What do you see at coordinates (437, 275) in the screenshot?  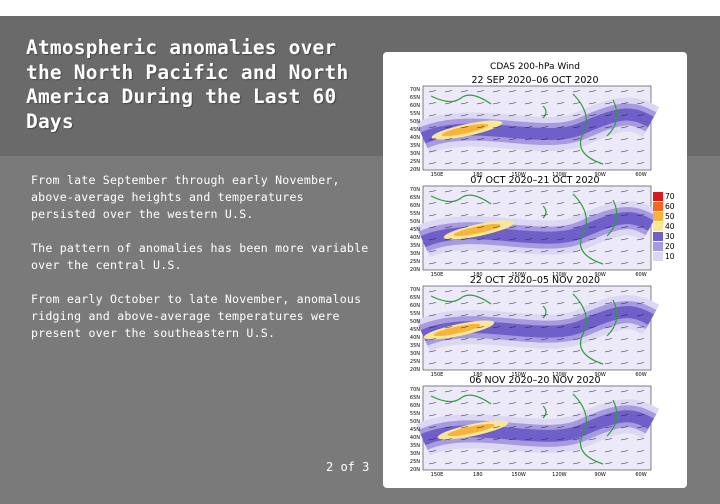 I see `lon-label: 150E` at bounding box center [437, 275].